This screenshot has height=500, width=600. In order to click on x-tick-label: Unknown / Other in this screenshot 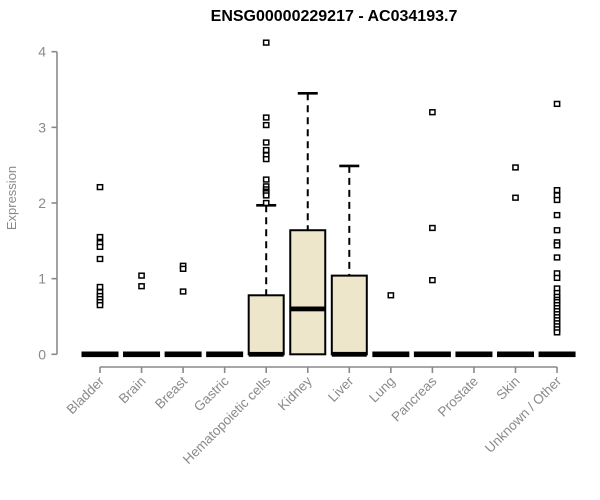, I will do `click(523, 414)`.